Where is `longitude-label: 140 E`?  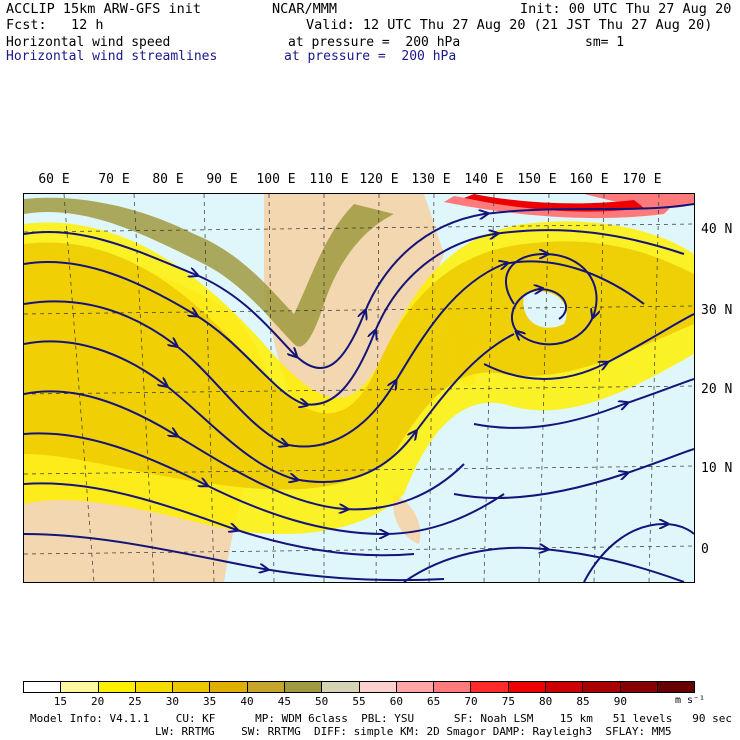 longitude-label: 140 E is located at coordinates (484, 179).